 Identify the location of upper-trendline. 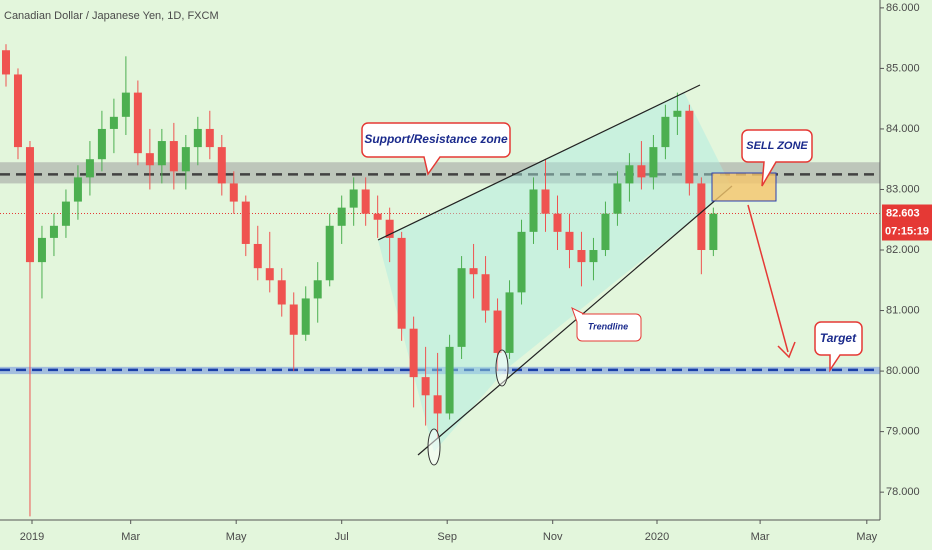
(539, 162).